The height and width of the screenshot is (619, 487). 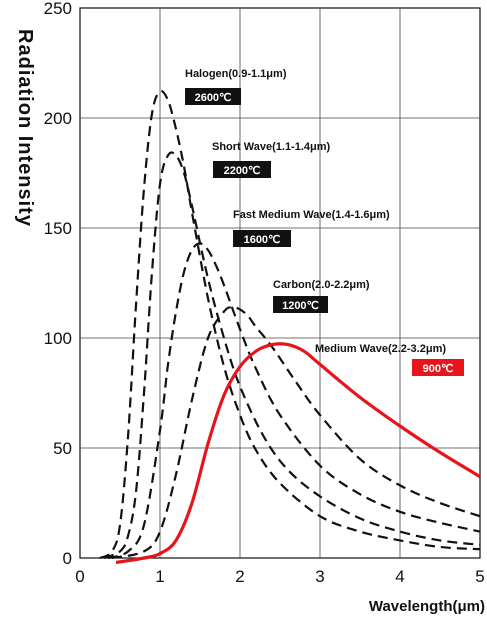 I want to click on temperature-label-fast-medium-wave: 1600℃, so click(x=262, y=240).